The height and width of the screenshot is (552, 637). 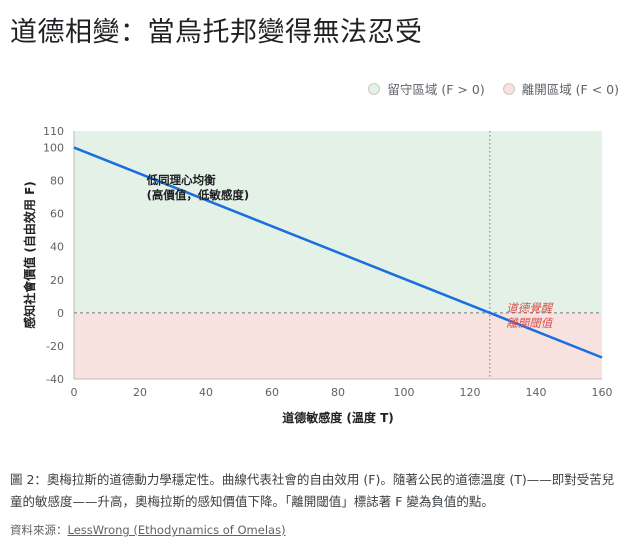 I want to click on x-tick-label: 100, so click(x=404, y=392).